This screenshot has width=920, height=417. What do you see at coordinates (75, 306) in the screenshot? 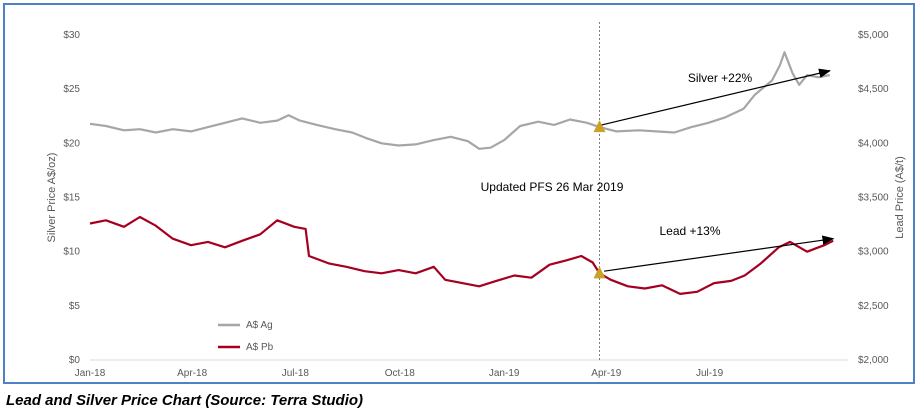
I see `y-left-tick-label: $5` at bounding box center [75, 306].